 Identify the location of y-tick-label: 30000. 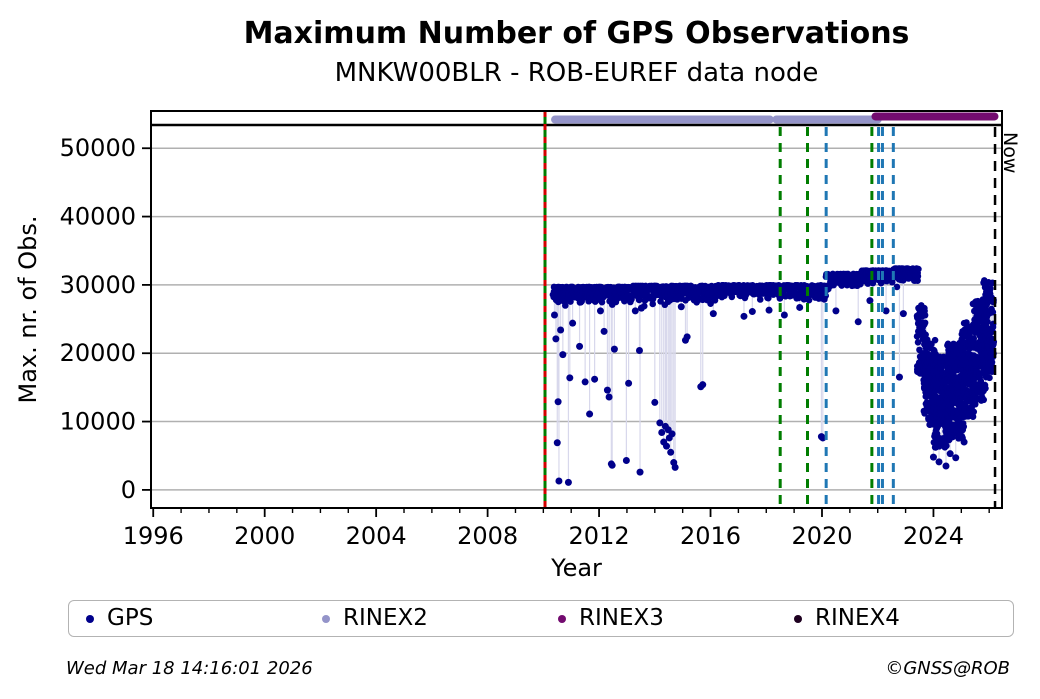
(98, 285).